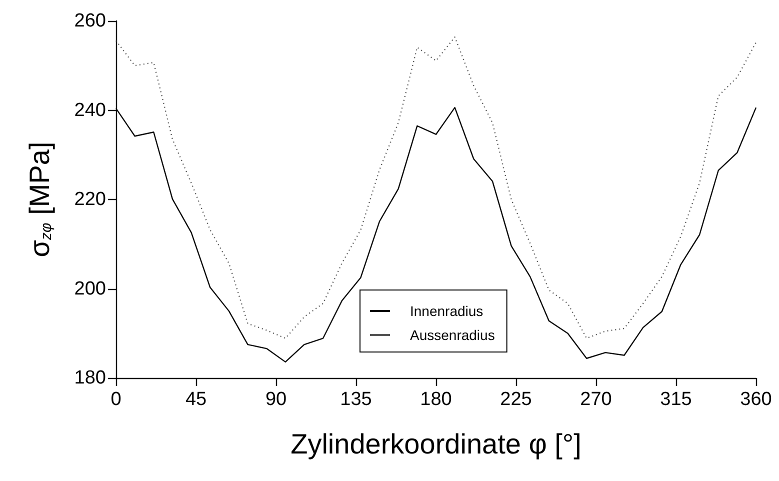  Describe the element at coordinates (90, 21) in the screenshot. I see `y-tick-label: 260` at that location.